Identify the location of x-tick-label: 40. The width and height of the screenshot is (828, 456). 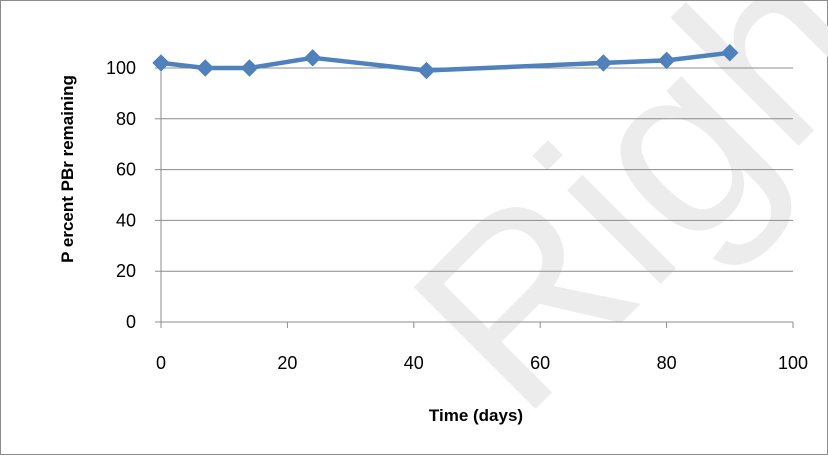
(414, 363).